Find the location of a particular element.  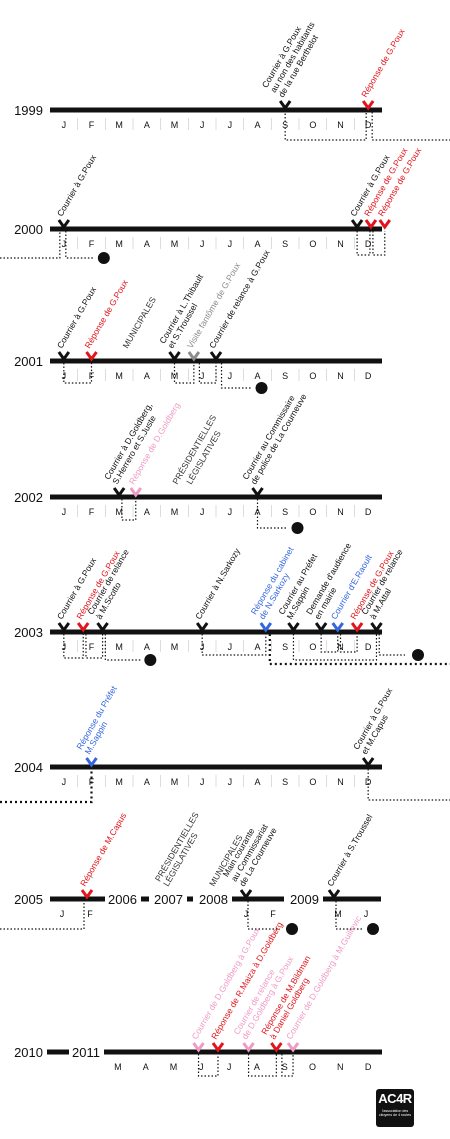

event-label-line: Courrier à G.Poux is located at coordinates (77, 185).